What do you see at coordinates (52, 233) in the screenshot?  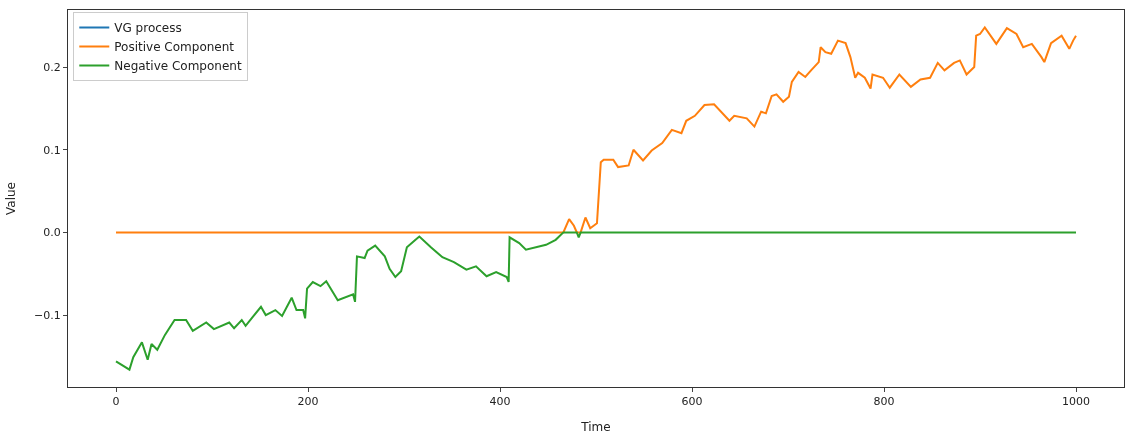 I see `y-tick-label: 0.0` at bounding box center [52, 233].